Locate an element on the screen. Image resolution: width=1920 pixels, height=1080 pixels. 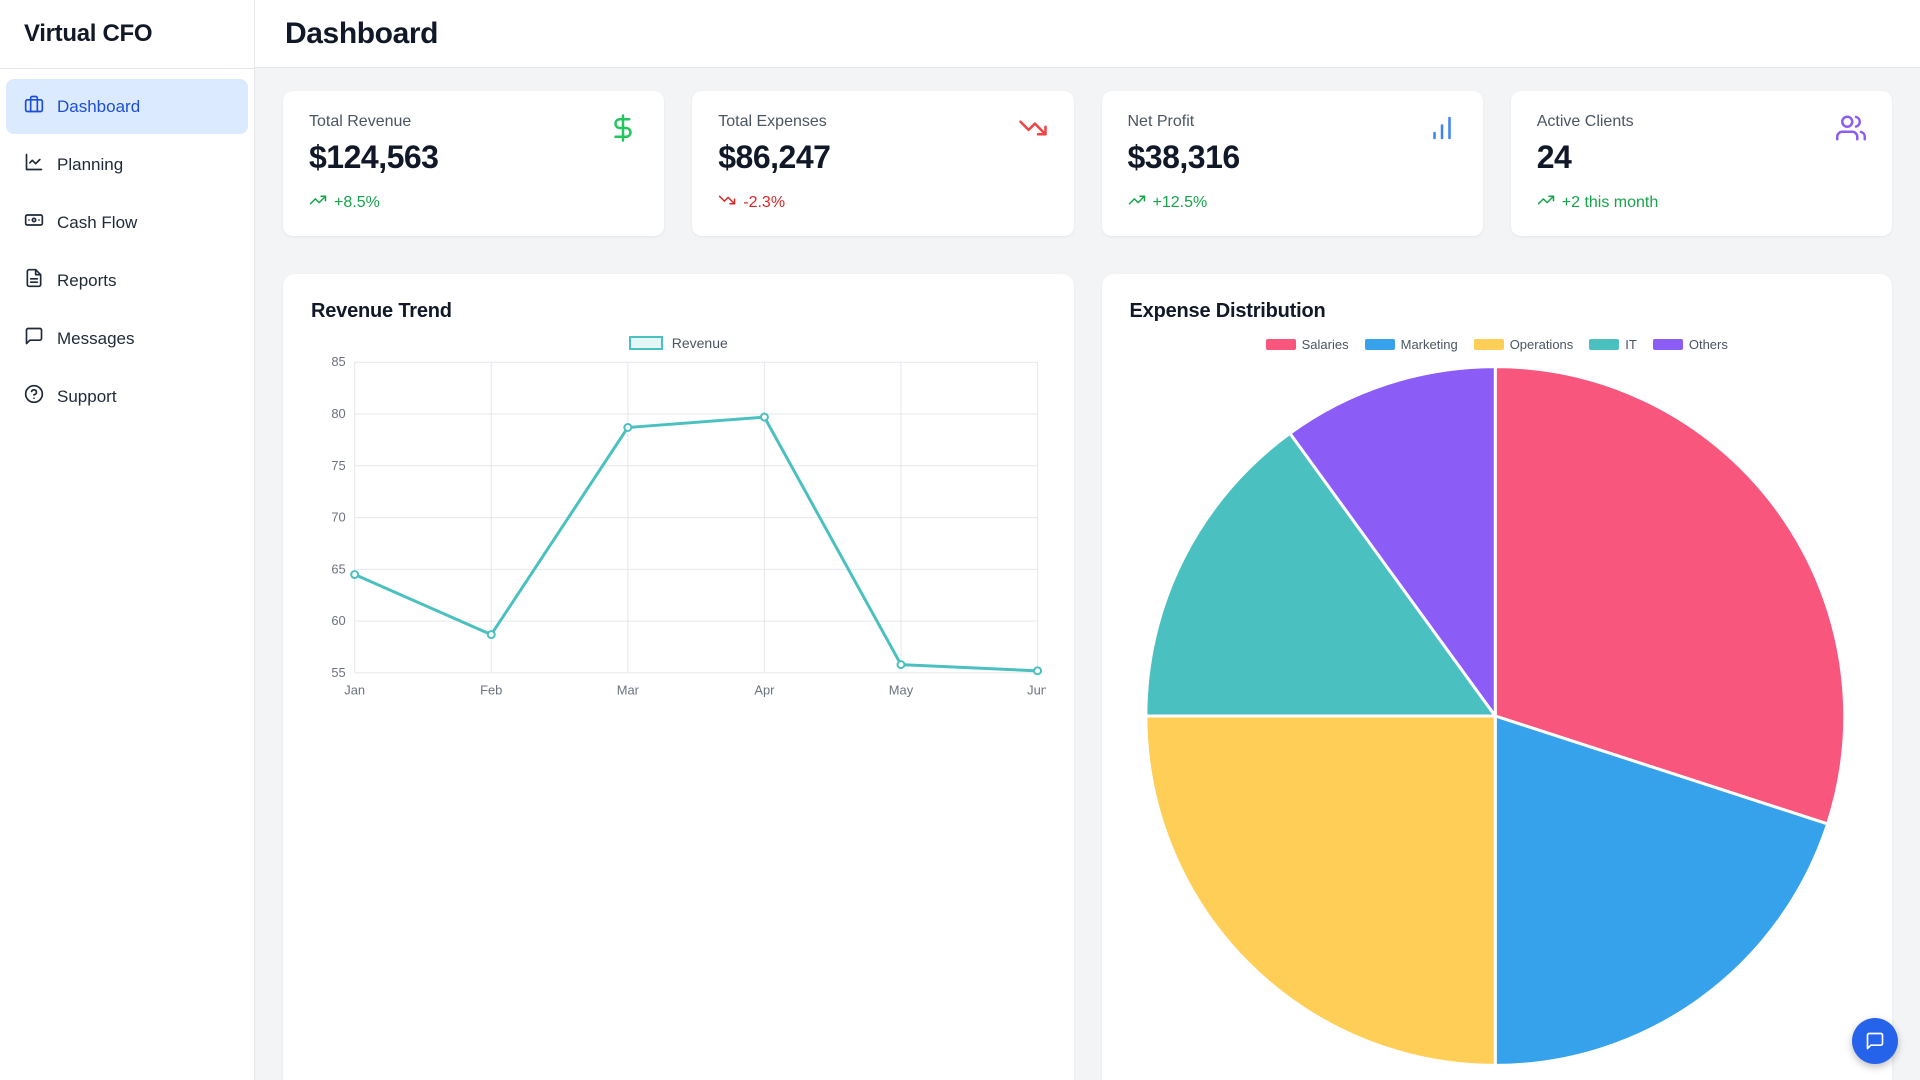
kpi-label: Total Expenses is located at coordinates (772, 121).